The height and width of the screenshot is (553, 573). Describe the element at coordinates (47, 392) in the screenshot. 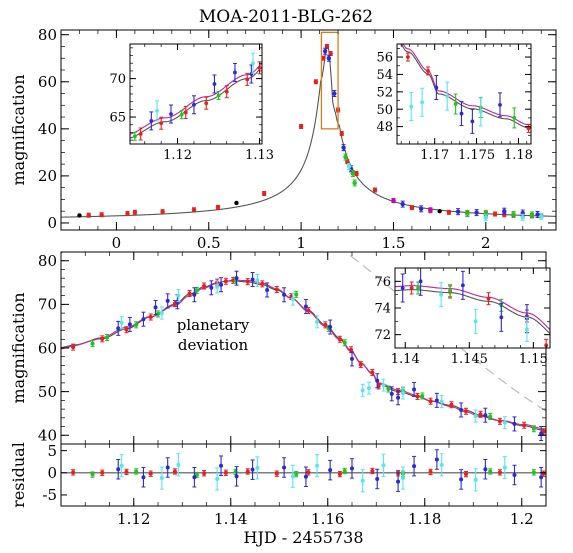

I see `y-tick-label: 50` at that location.